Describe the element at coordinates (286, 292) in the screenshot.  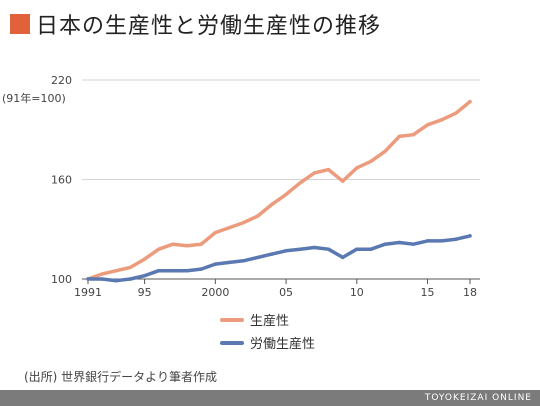
I see `x-tick-label-05: 05` at that location.